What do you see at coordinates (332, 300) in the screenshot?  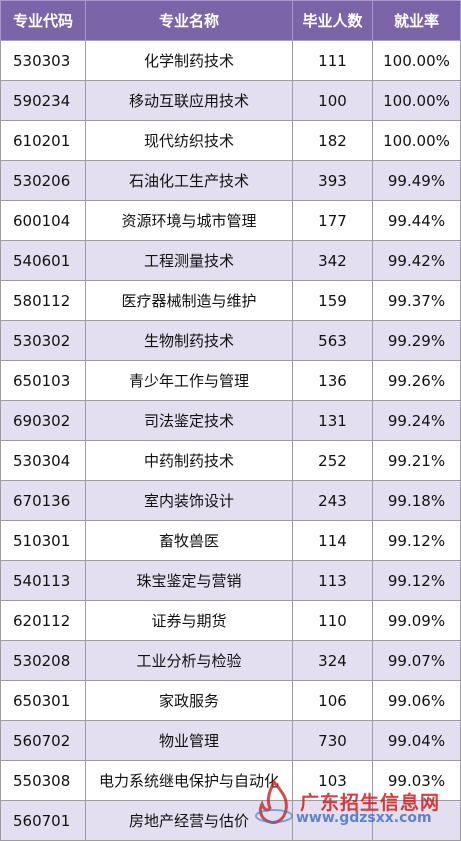 I see `cell-graduates: 159` at bounding box center [332, 300].